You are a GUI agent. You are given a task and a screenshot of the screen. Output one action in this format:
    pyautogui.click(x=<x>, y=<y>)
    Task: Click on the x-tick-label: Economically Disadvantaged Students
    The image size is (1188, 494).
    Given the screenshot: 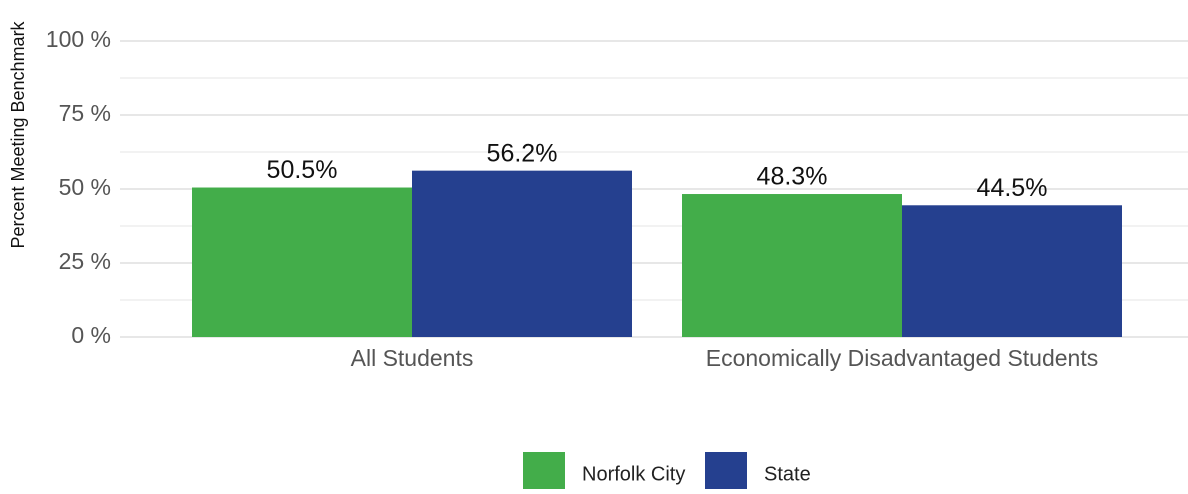 What is the action you would take?
    pyautogui.click(x=902, y=358)
    